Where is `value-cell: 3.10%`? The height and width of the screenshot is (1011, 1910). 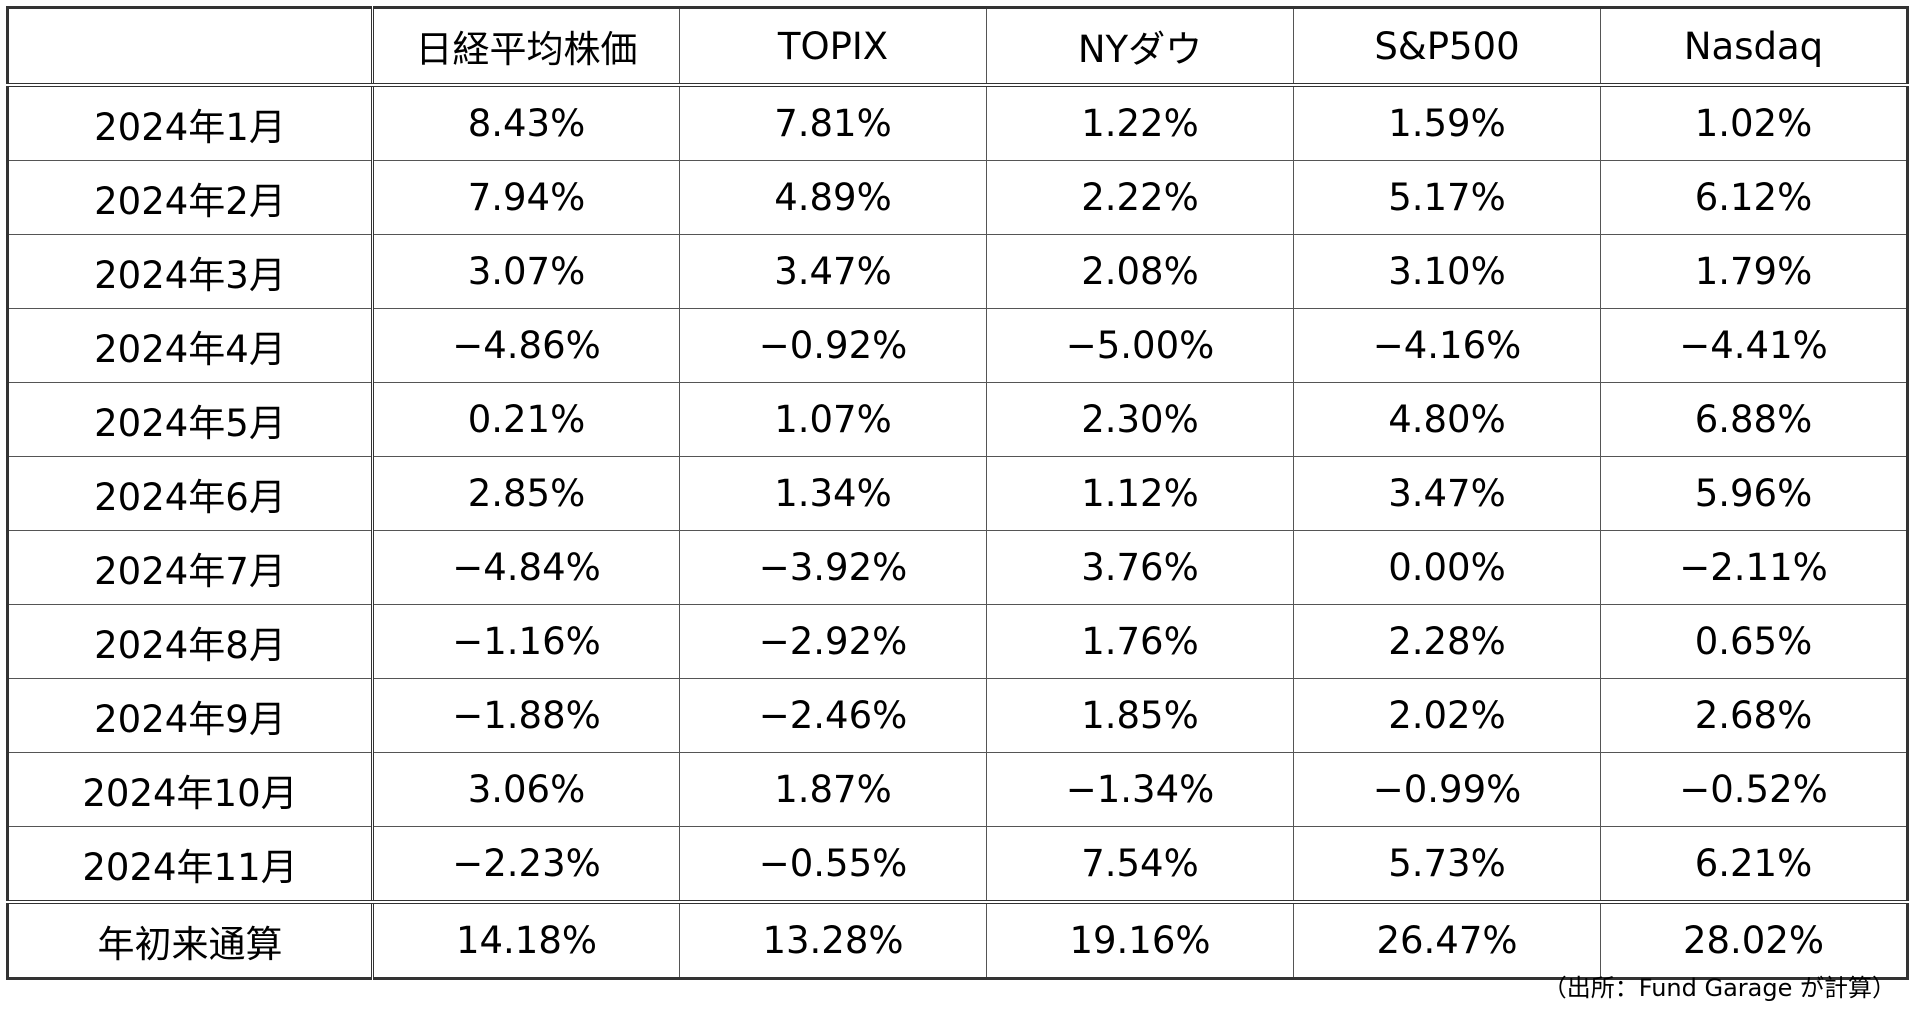
value-cell: 3.10% is located at coordinates (1447, 271).